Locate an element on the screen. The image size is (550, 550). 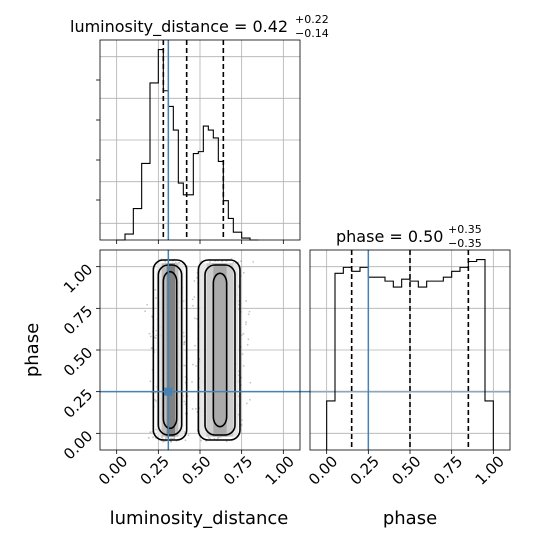
injection-marker is located at coordinates (168, 391).